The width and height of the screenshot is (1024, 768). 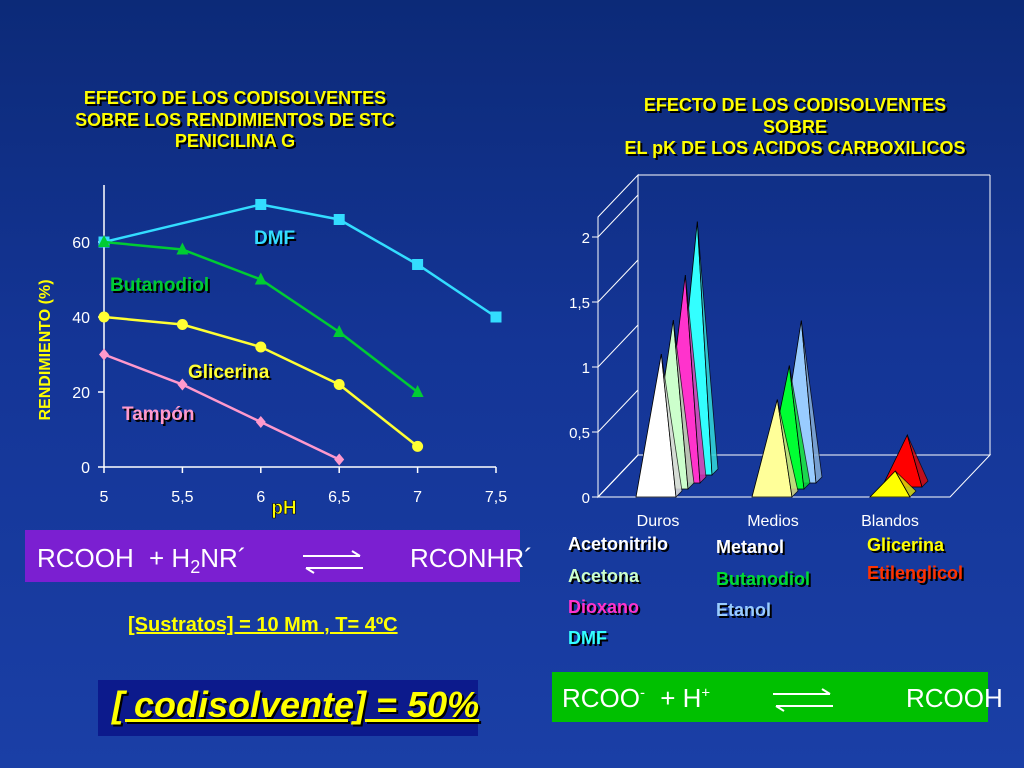 I want to click on category-label: Duros, so click(x=658, y=521).